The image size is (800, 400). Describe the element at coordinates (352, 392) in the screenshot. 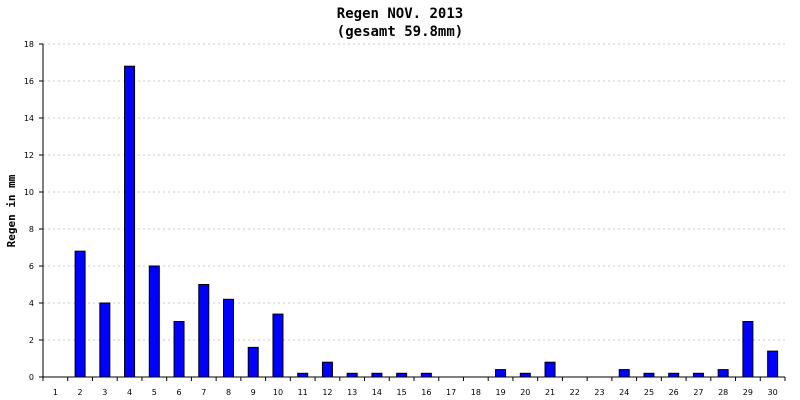

I see `x-tick-label: 13` at that location.